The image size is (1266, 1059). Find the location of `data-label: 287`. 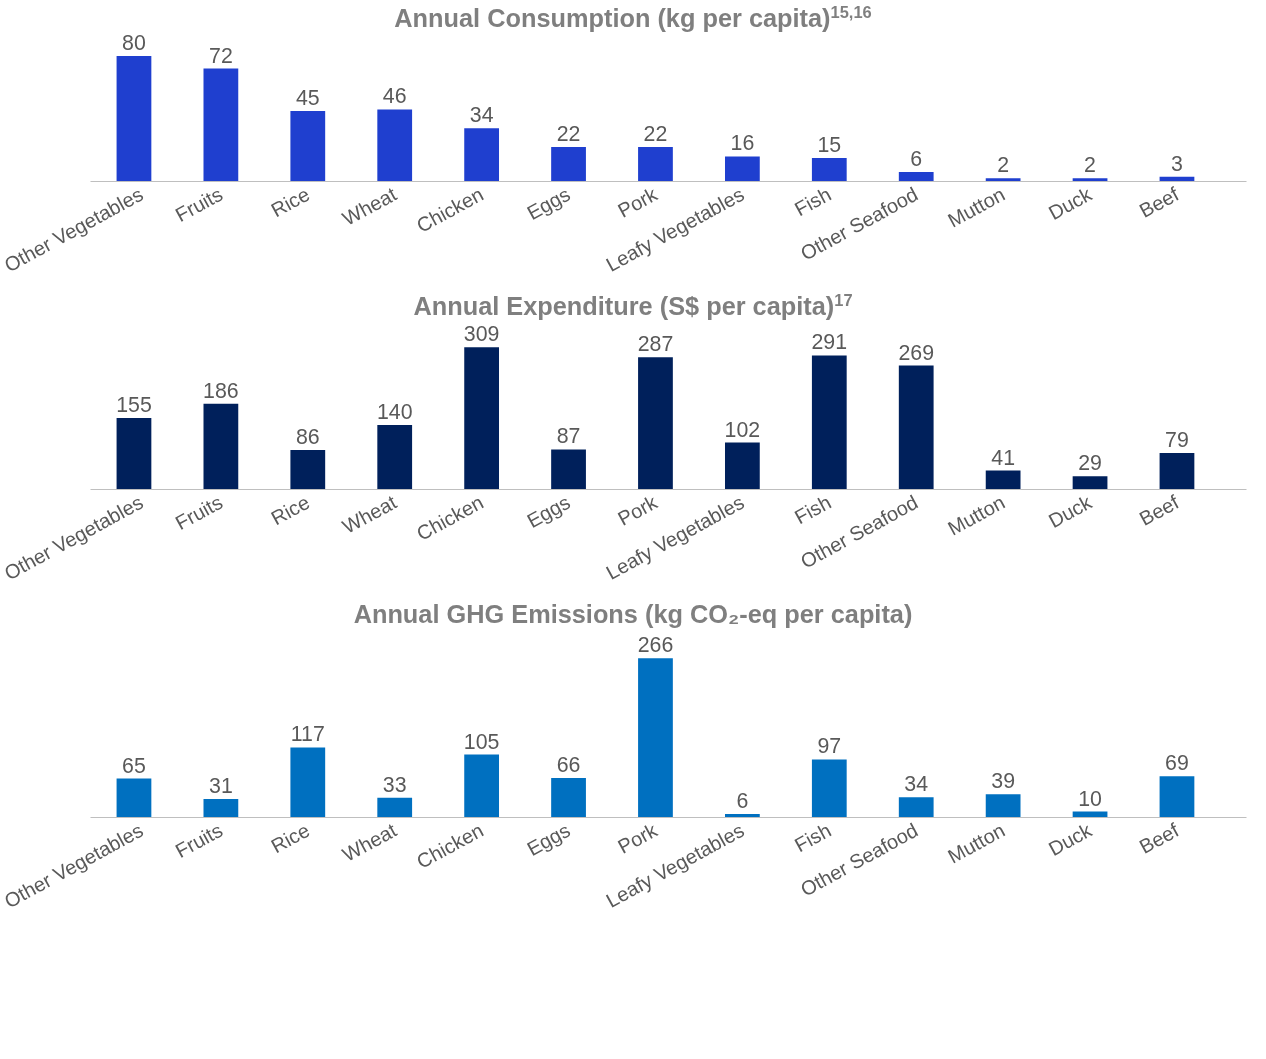

data-label: 287 is located at coordinates (655, 344).